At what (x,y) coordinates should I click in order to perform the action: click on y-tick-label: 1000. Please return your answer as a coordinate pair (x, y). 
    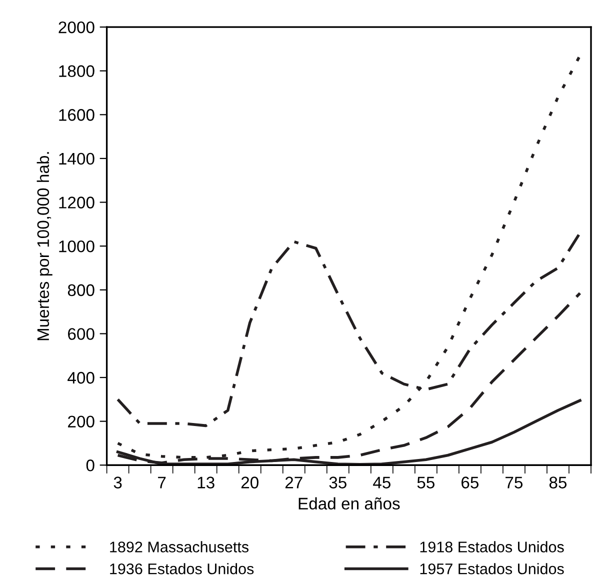
    Looking at the image, I should click on (76, 246).